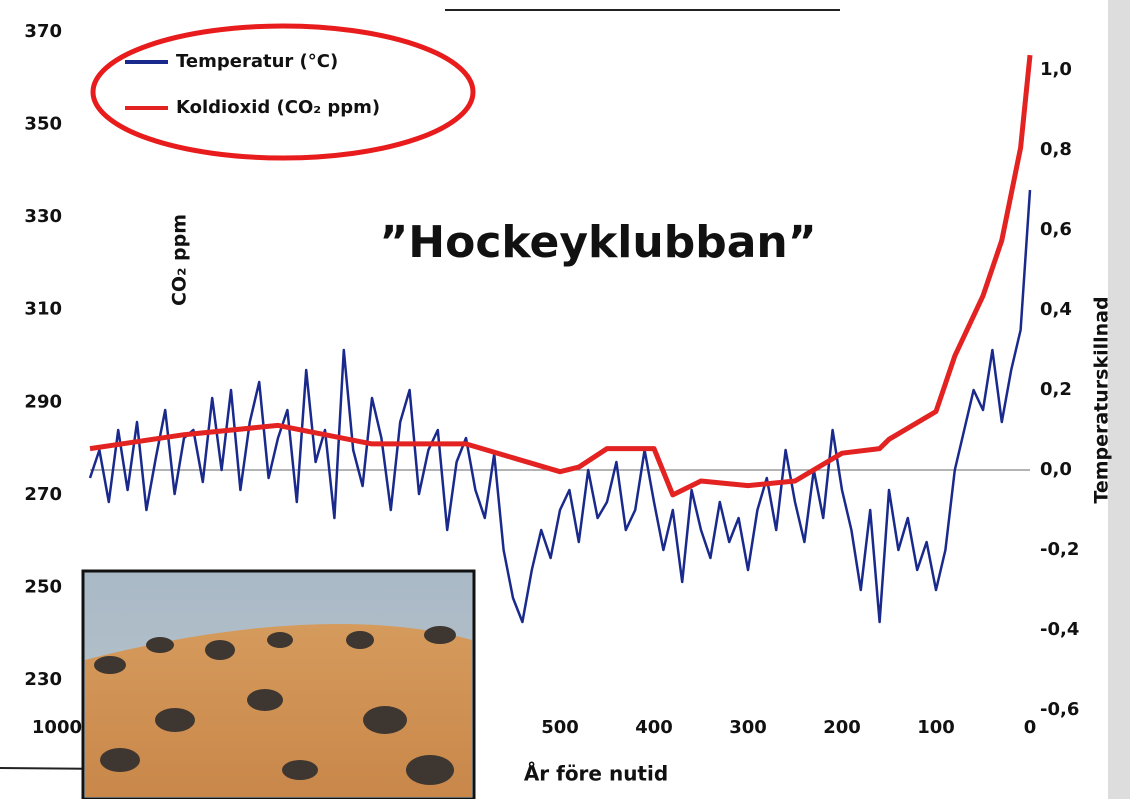  I want to click on y2-tick-label: -0,6, so click(1059, 709).